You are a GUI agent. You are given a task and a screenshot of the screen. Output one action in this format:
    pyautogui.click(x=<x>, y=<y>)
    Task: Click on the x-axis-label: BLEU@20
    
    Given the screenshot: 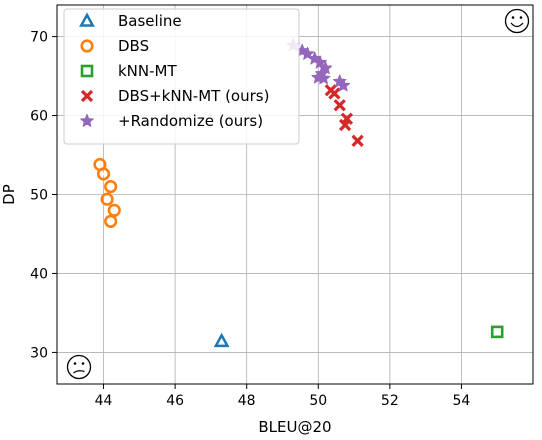 What is the action you would take?
    pyautogui.click(x=294, y=427)
    